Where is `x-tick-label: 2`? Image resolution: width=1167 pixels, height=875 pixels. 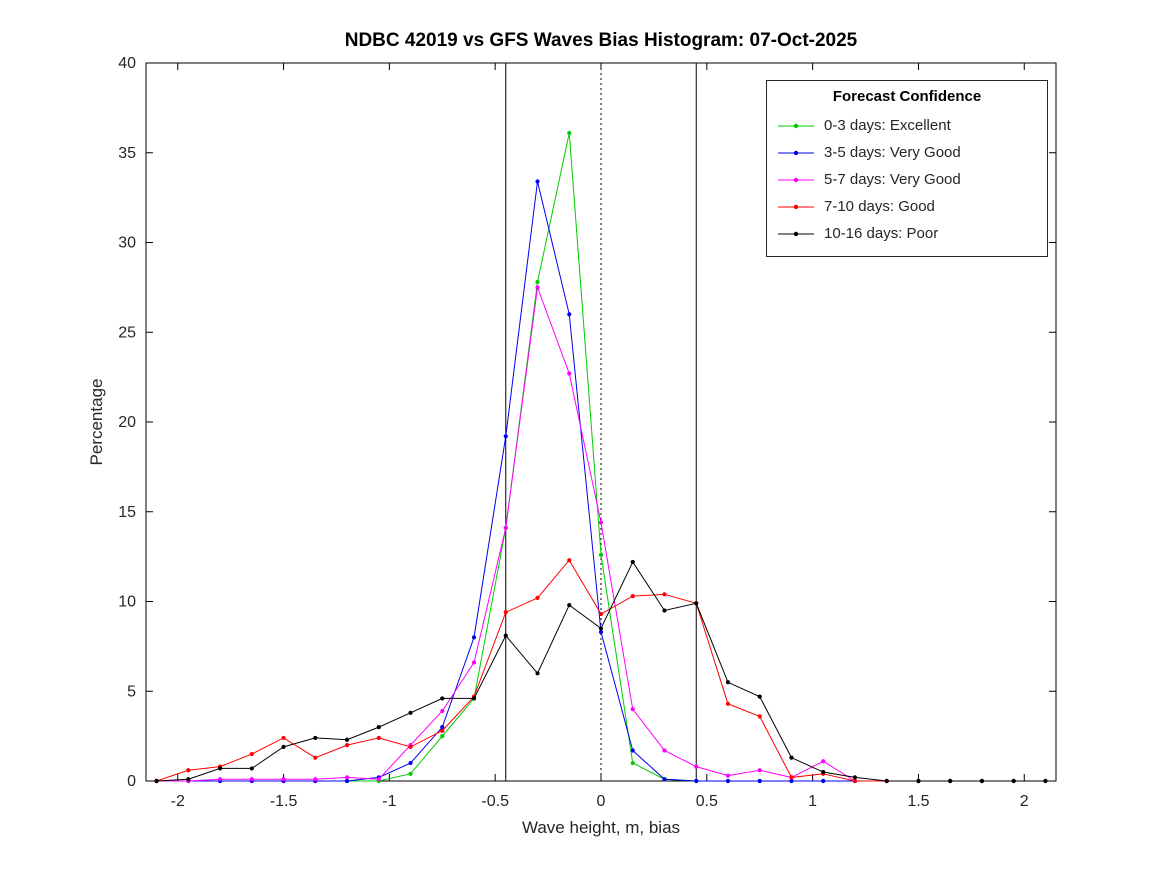 x-tick-label: 2 is located at coordinates (1024, 801).